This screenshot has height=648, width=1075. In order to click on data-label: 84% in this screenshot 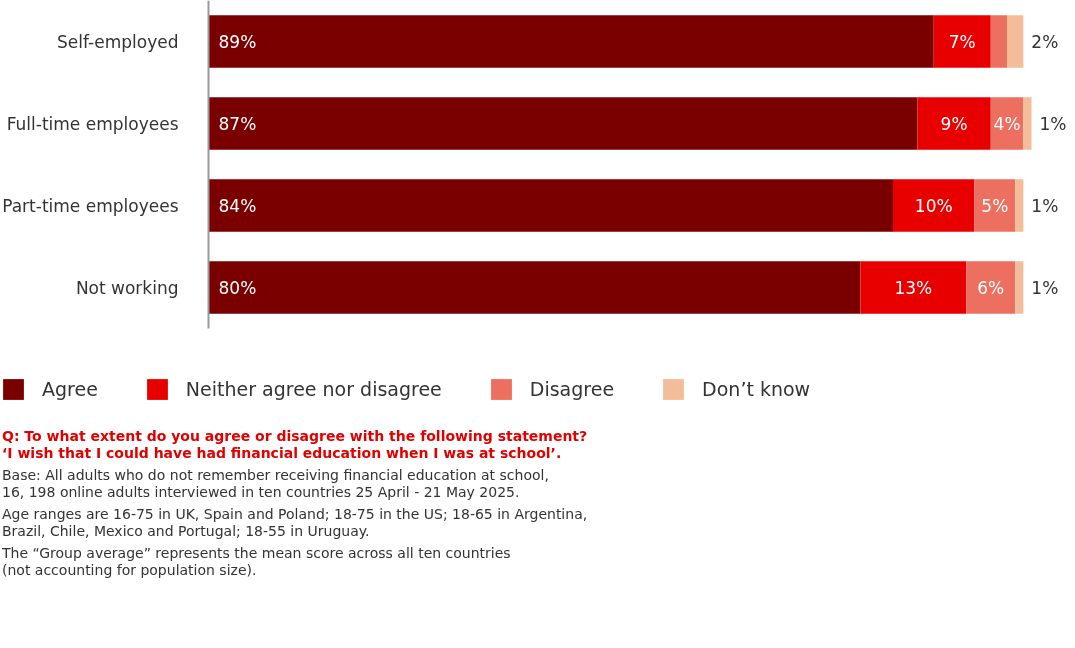, I will do `click(237, 205)`.